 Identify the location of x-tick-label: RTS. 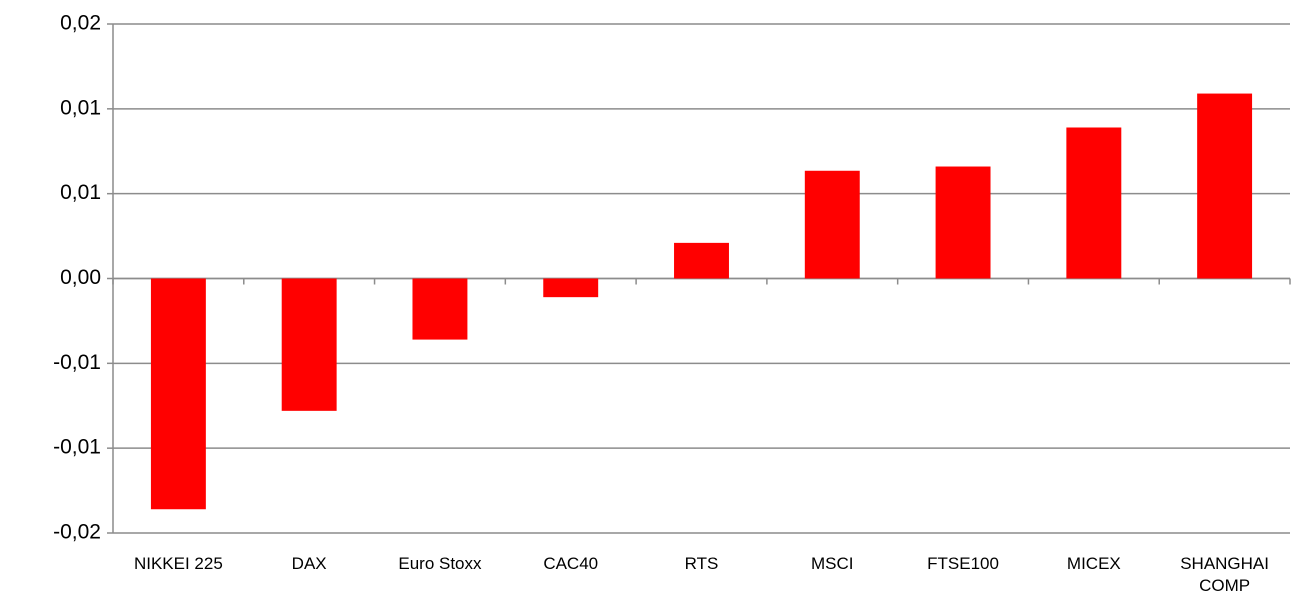
(701, 563).